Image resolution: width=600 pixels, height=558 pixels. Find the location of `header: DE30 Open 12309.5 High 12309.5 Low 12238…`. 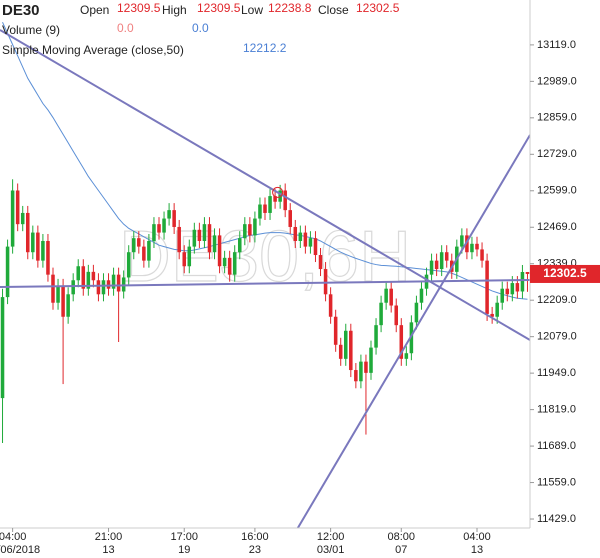

header: DE30 Open 12309.5 High 12309.5 Low 12238… is located at coordinates (201, 29).